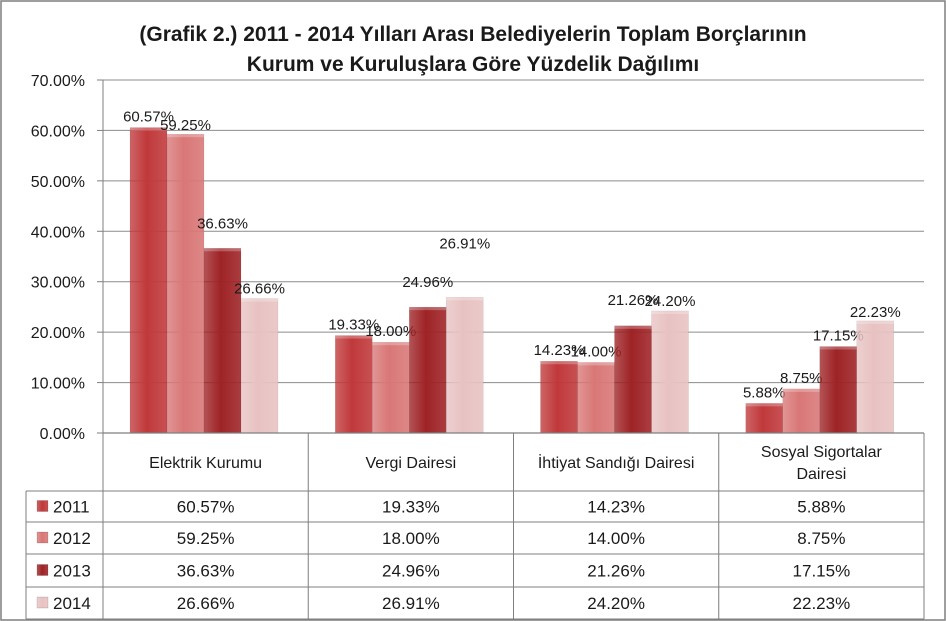 The image size is (946, 621). I want to click on data-label-2011-2: 14.23%, so click(559, 350).